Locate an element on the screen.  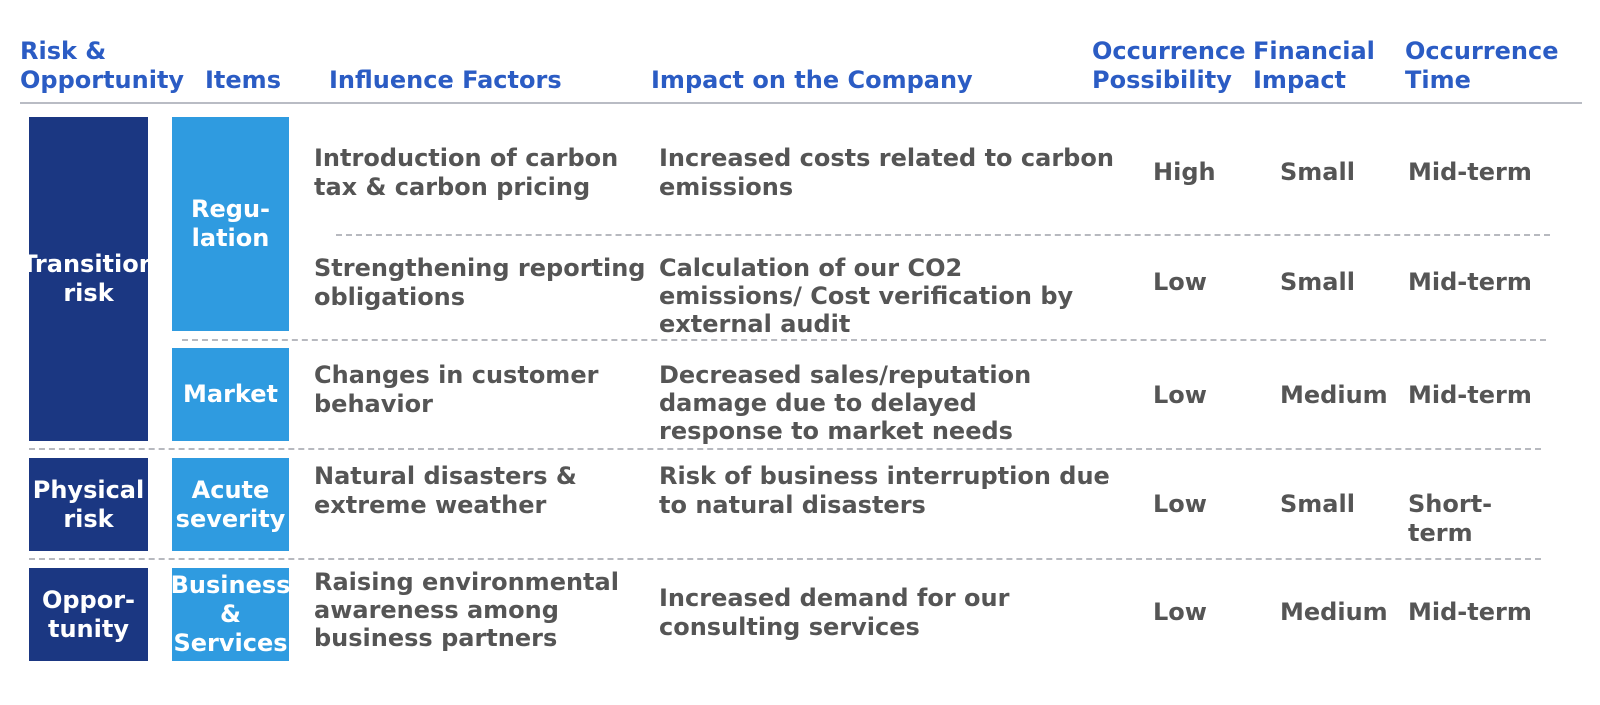
item-acute-severity: Acute severity is located at coordinates (230, 504).